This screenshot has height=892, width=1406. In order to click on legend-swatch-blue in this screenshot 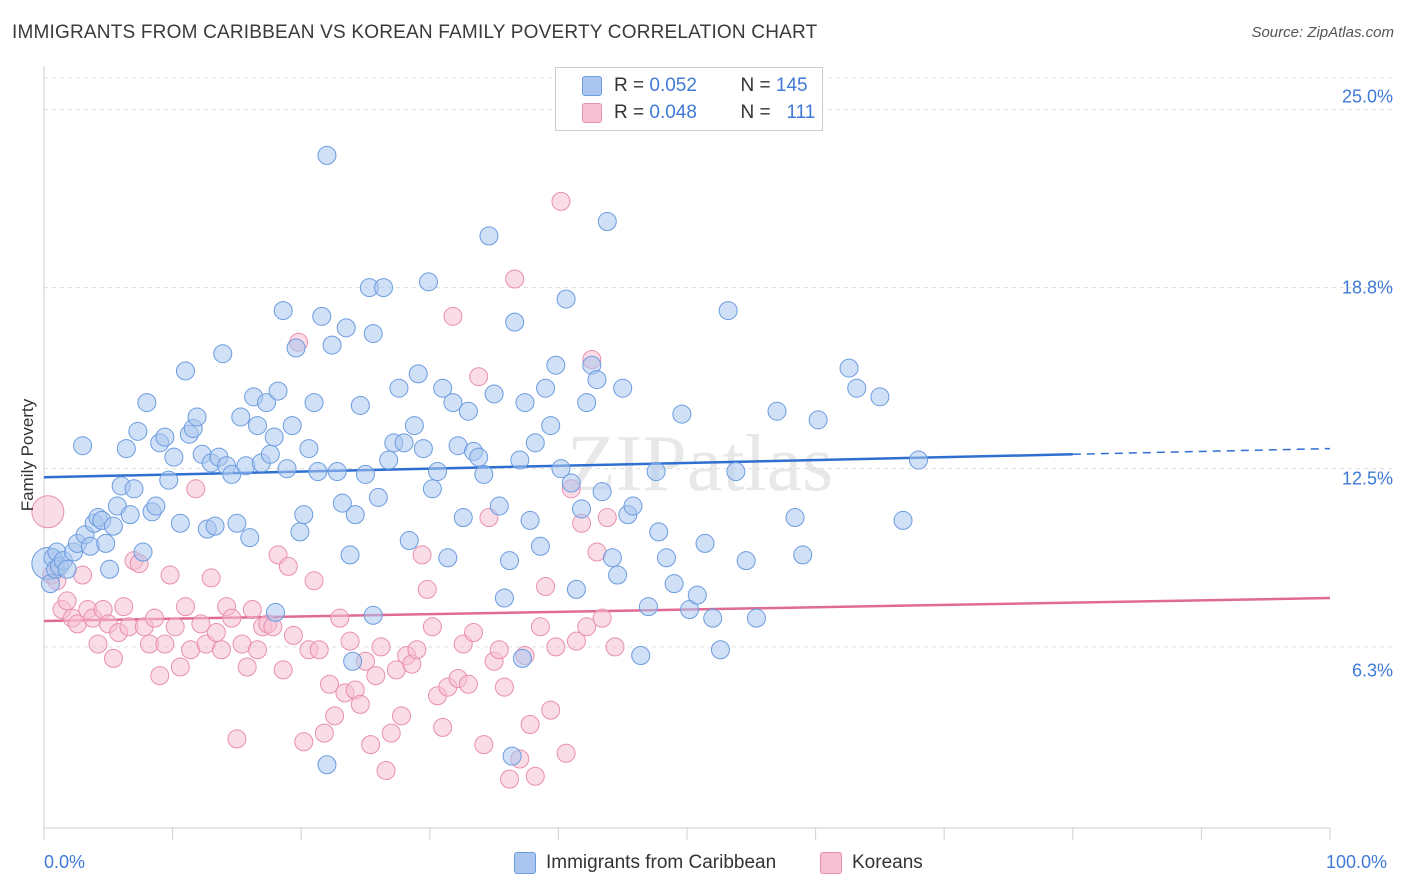, I will do `click(592, 86)`.